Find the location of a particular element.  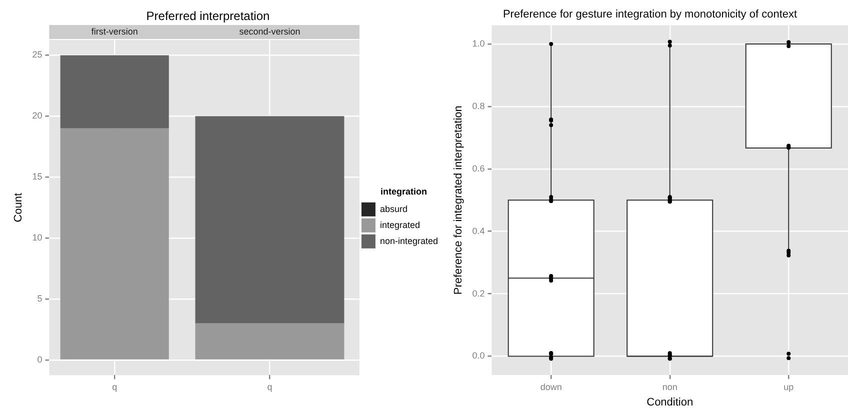

y-tick-label: 0.4 is located at coordinates (478, 231).